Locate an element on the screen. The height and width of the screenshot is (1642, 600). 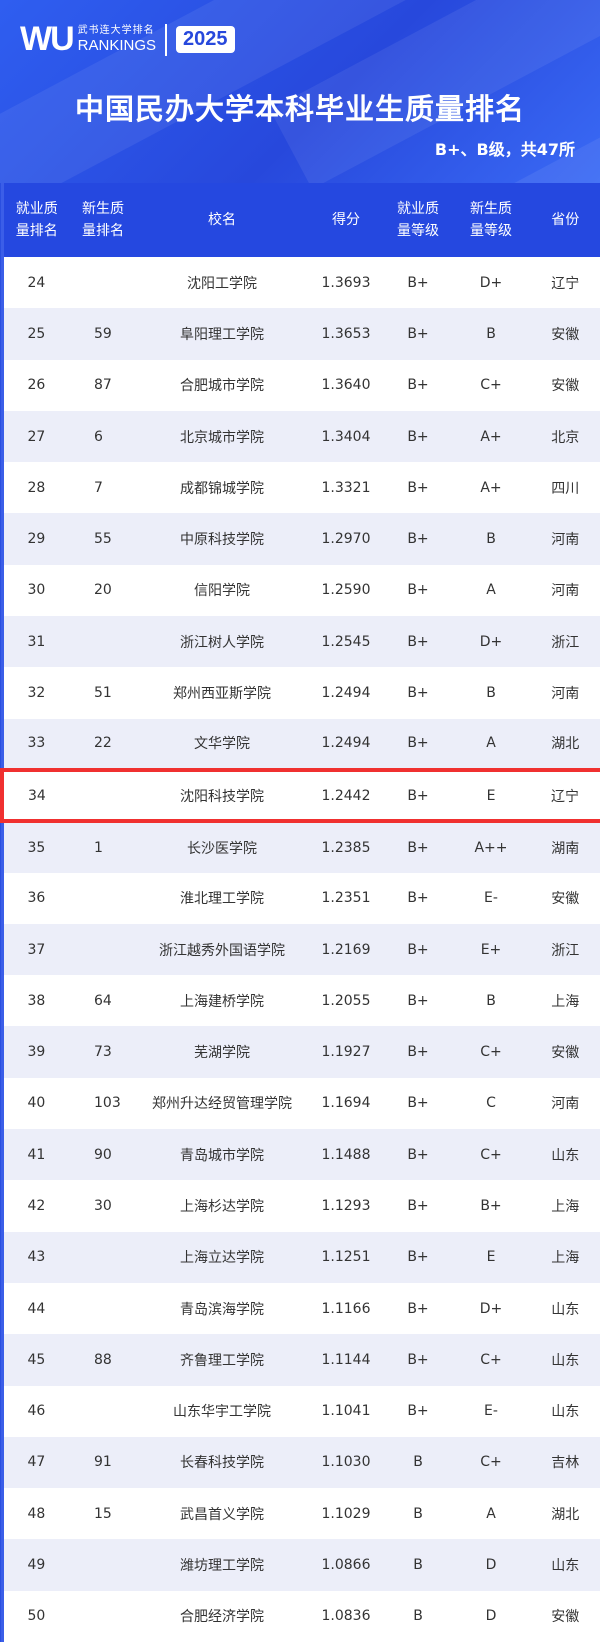
school-name: 合肥城市学院 is located at coordinates (222, 385).